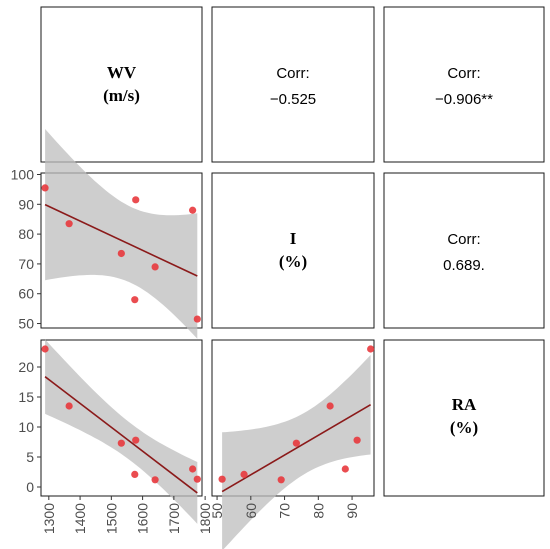  I want to click on x-tick-label-i: 90, so click(352, 511).